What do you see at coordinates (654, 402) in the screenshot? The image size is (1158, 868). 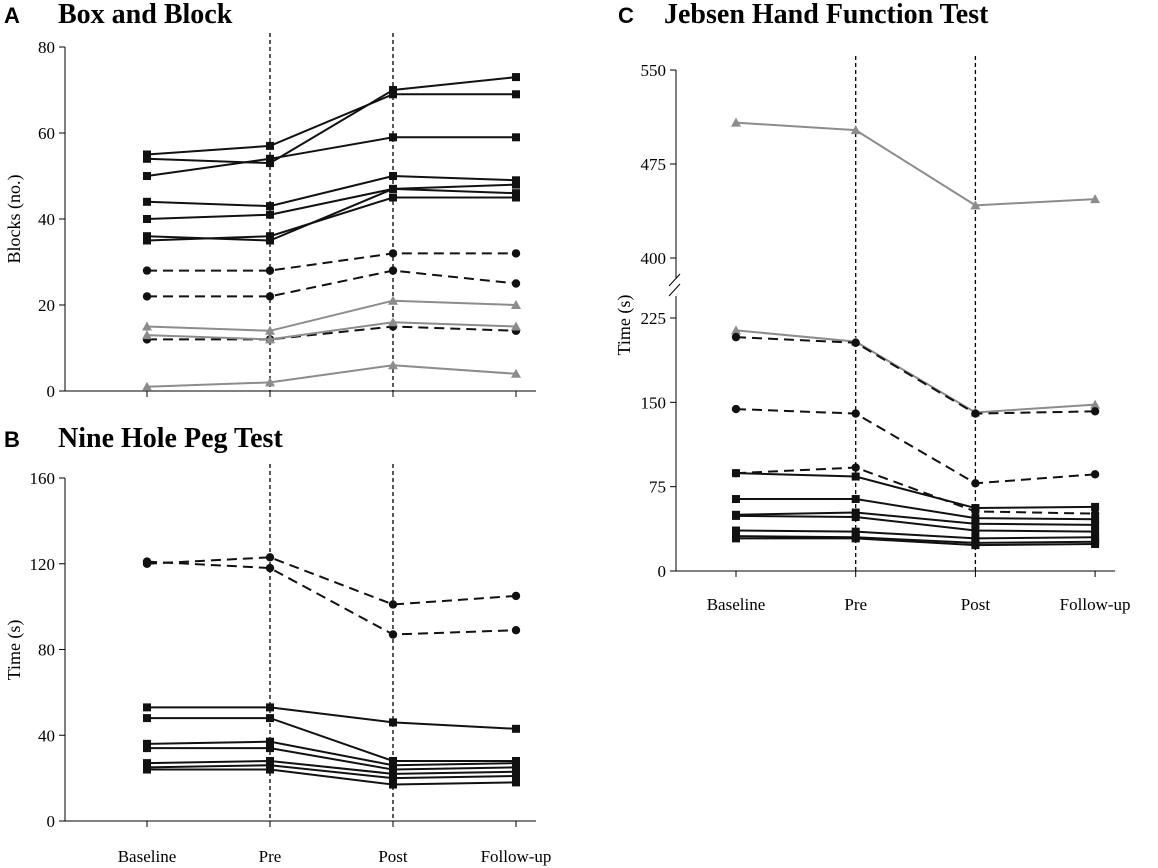 I see `y-tick-label: 150` at bounding box center [654, 402].